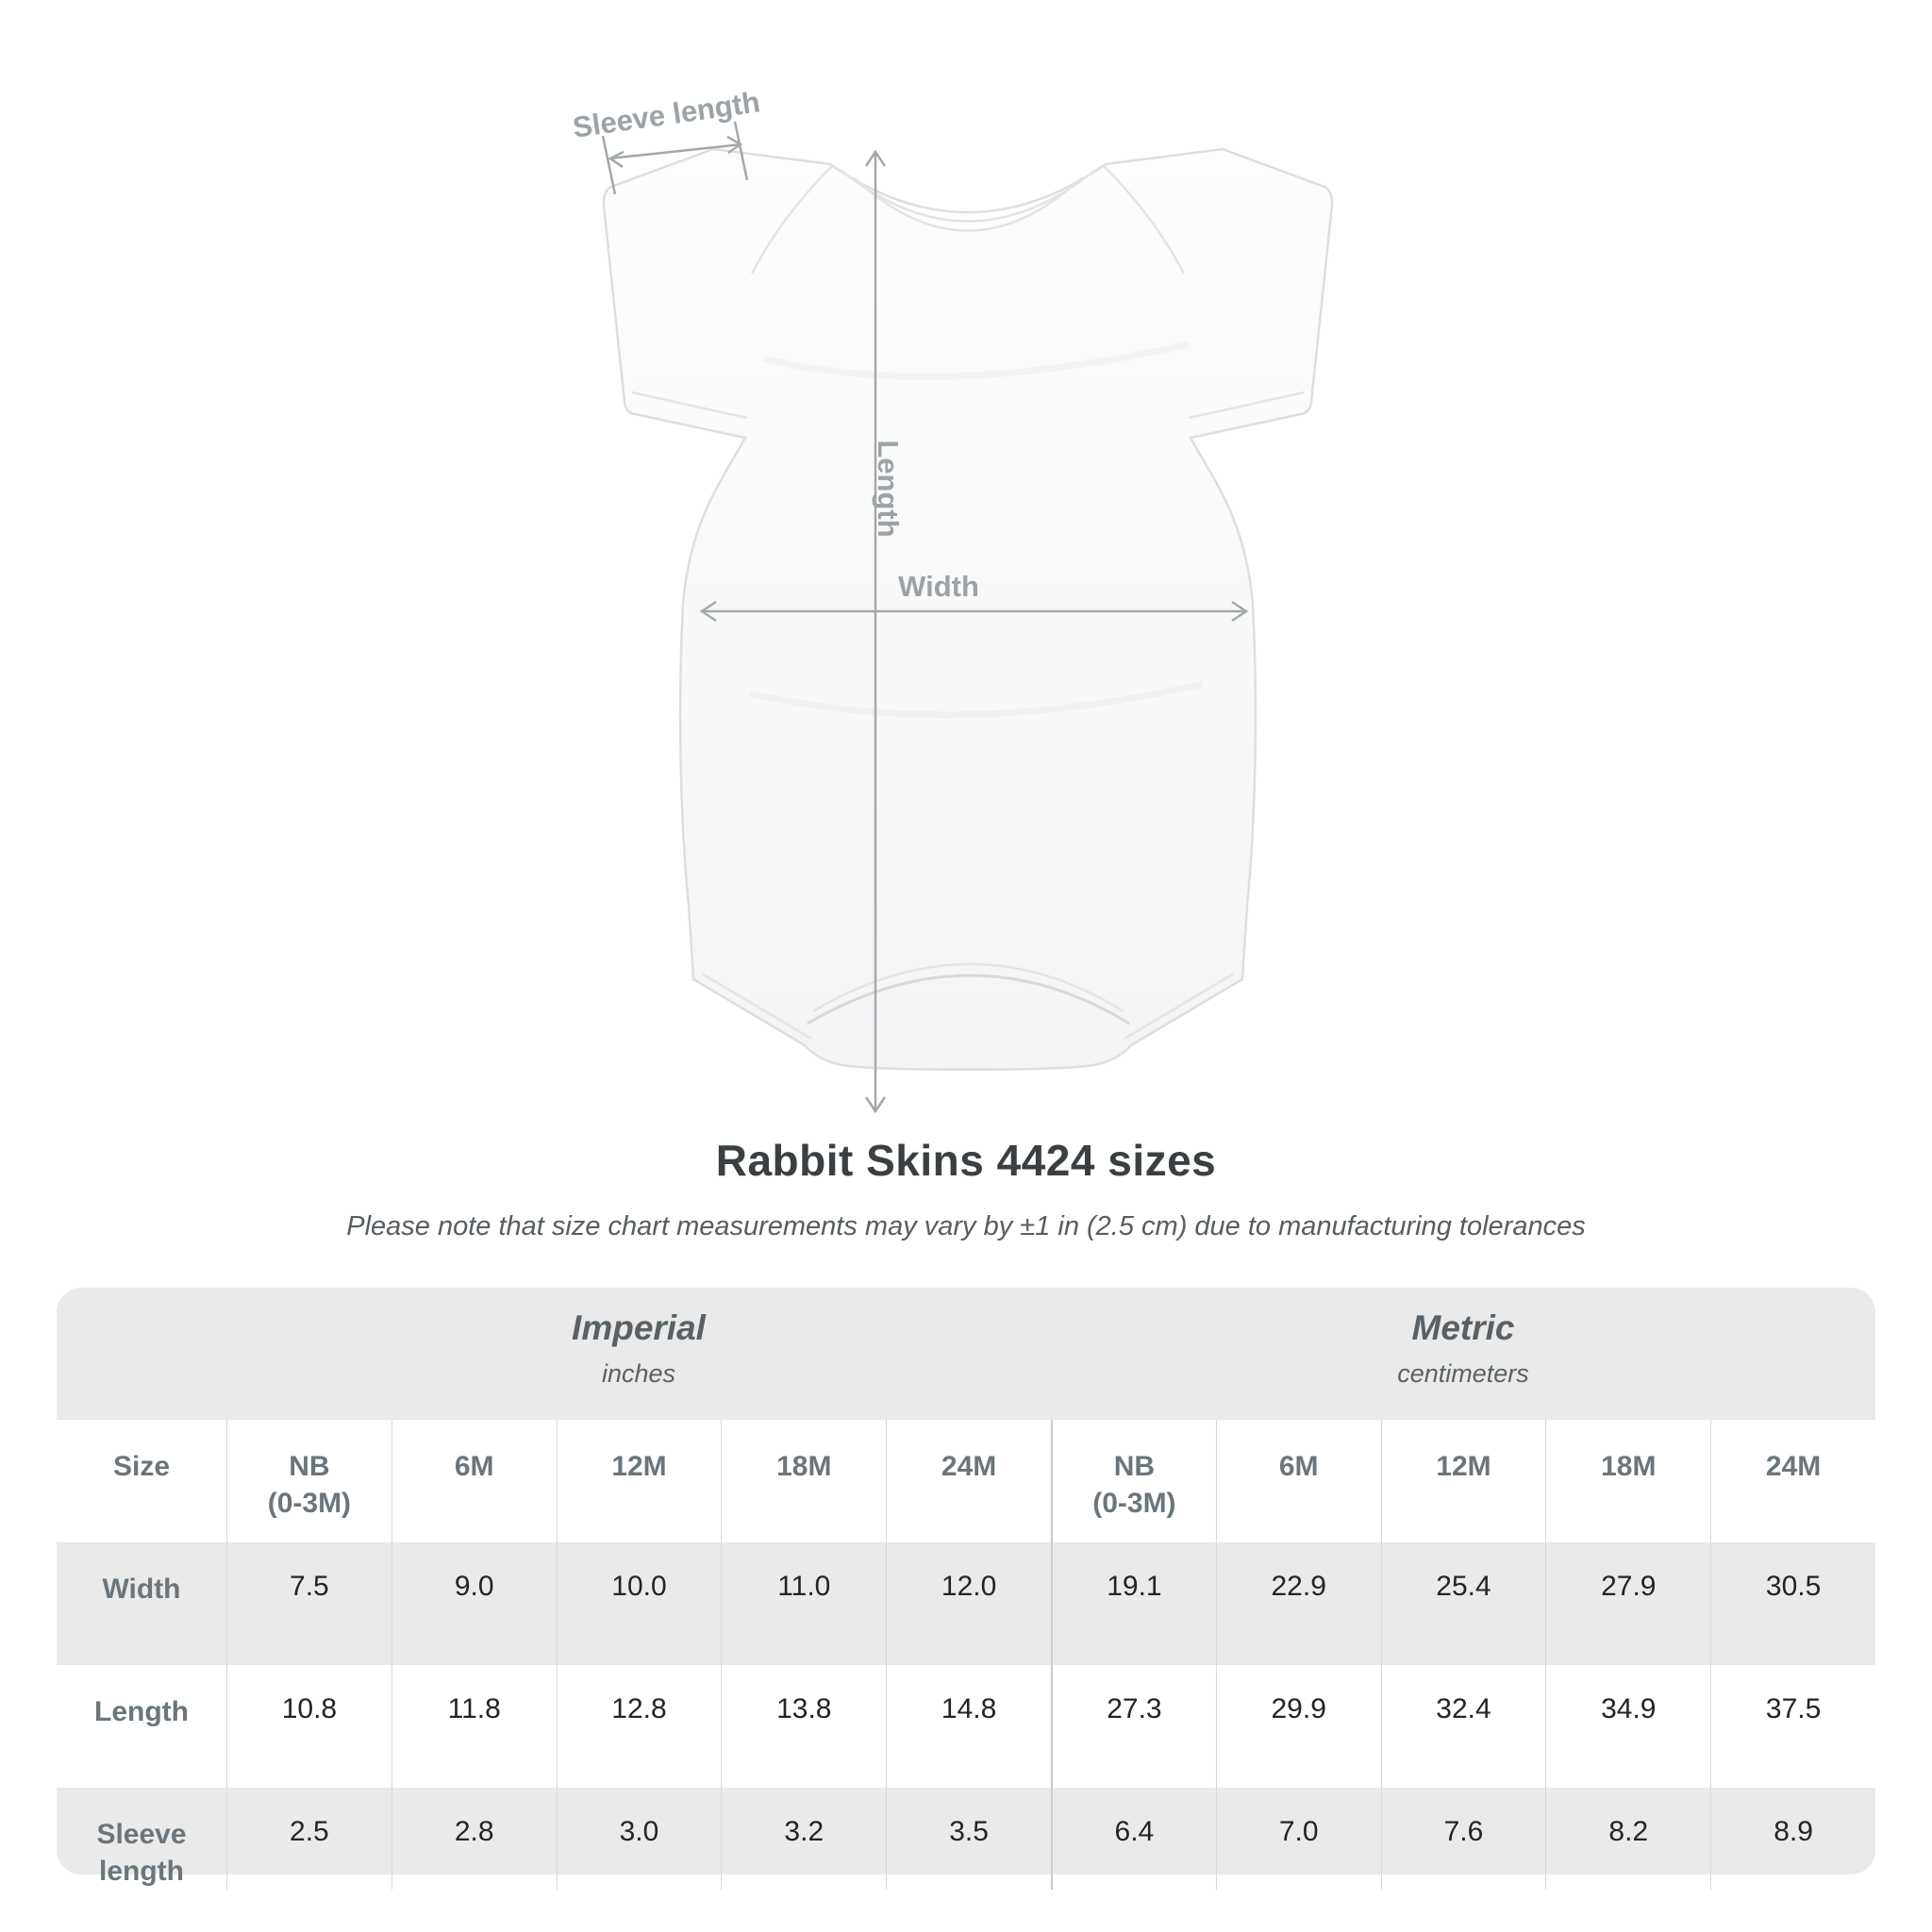 This screenshot has width=1932, height=1932. I want to click on unit-sub-metric: centimeters, so click(1463, 1373).